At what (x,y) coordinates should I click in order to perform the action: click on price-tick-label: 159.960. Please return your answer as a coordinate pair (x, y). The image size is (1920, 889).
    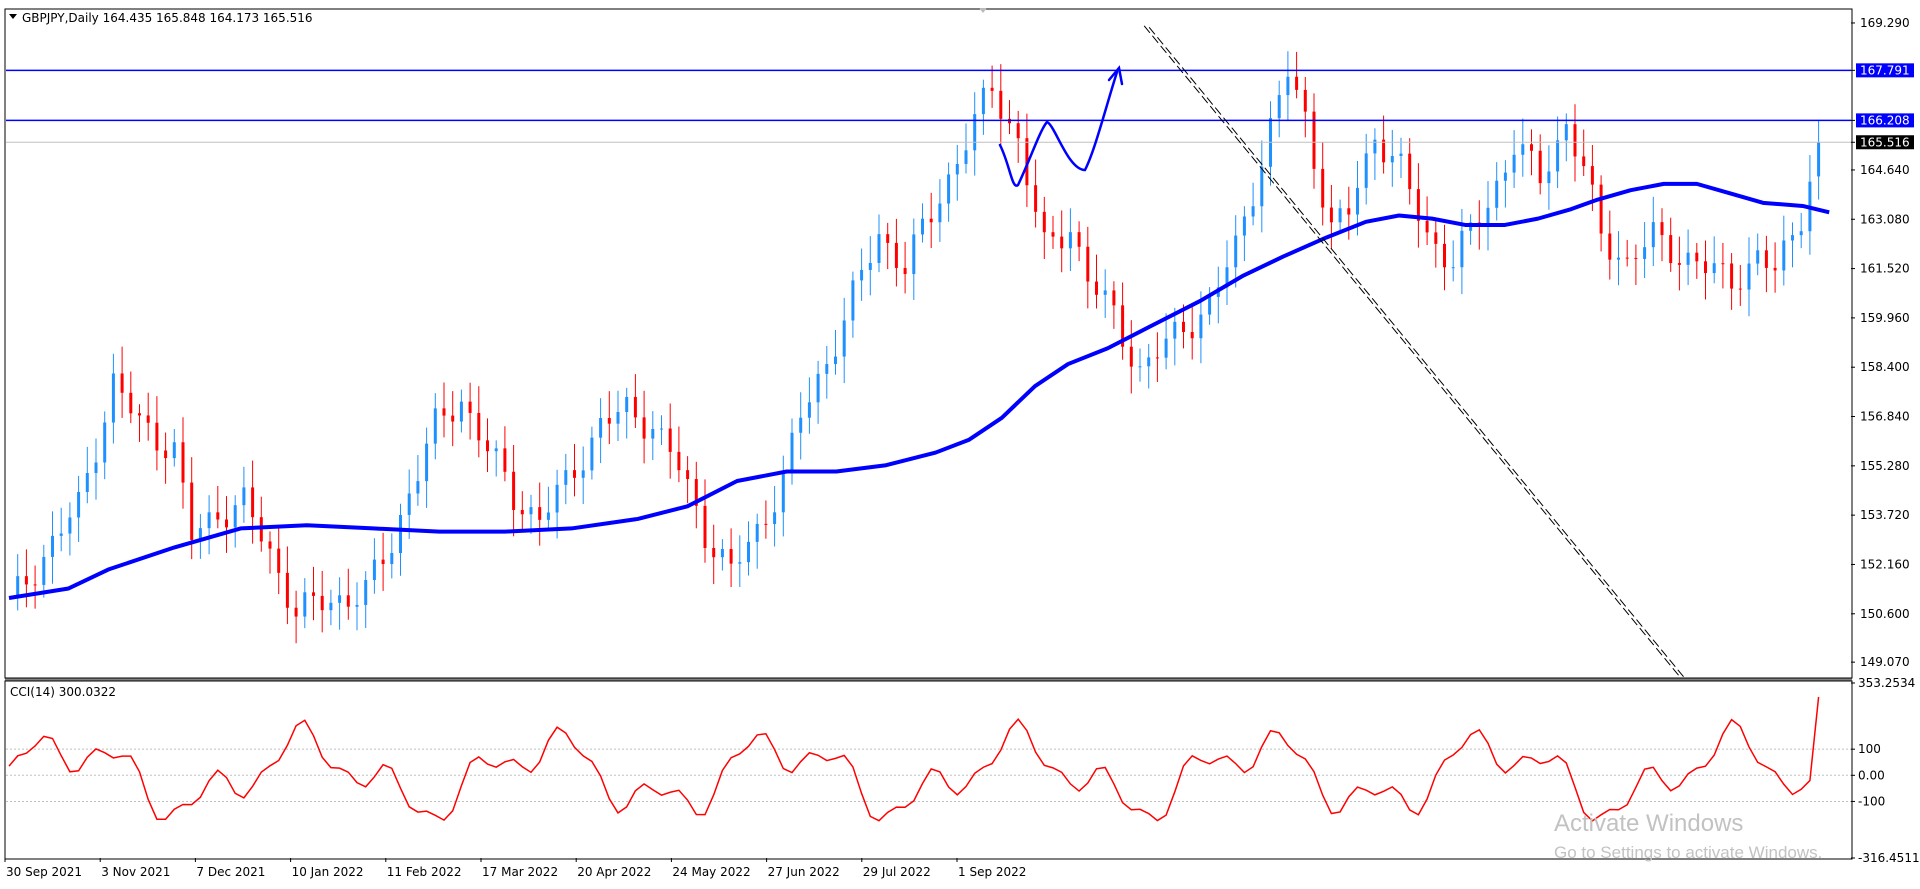
    Looking at the image, I should click on (1885, 318).